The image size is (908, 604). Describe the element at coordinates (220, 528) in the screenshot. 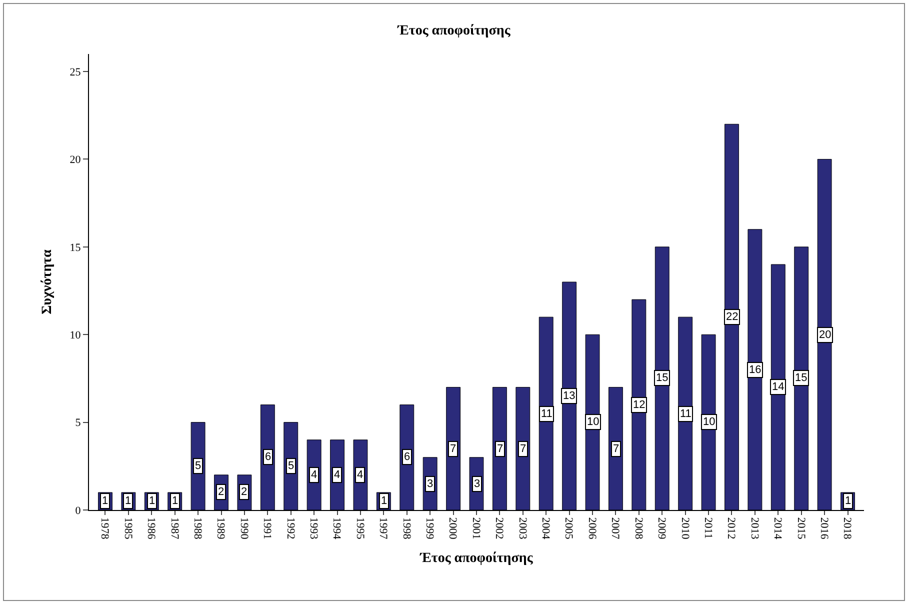

I see `x-tick-label: 1989` at that location.